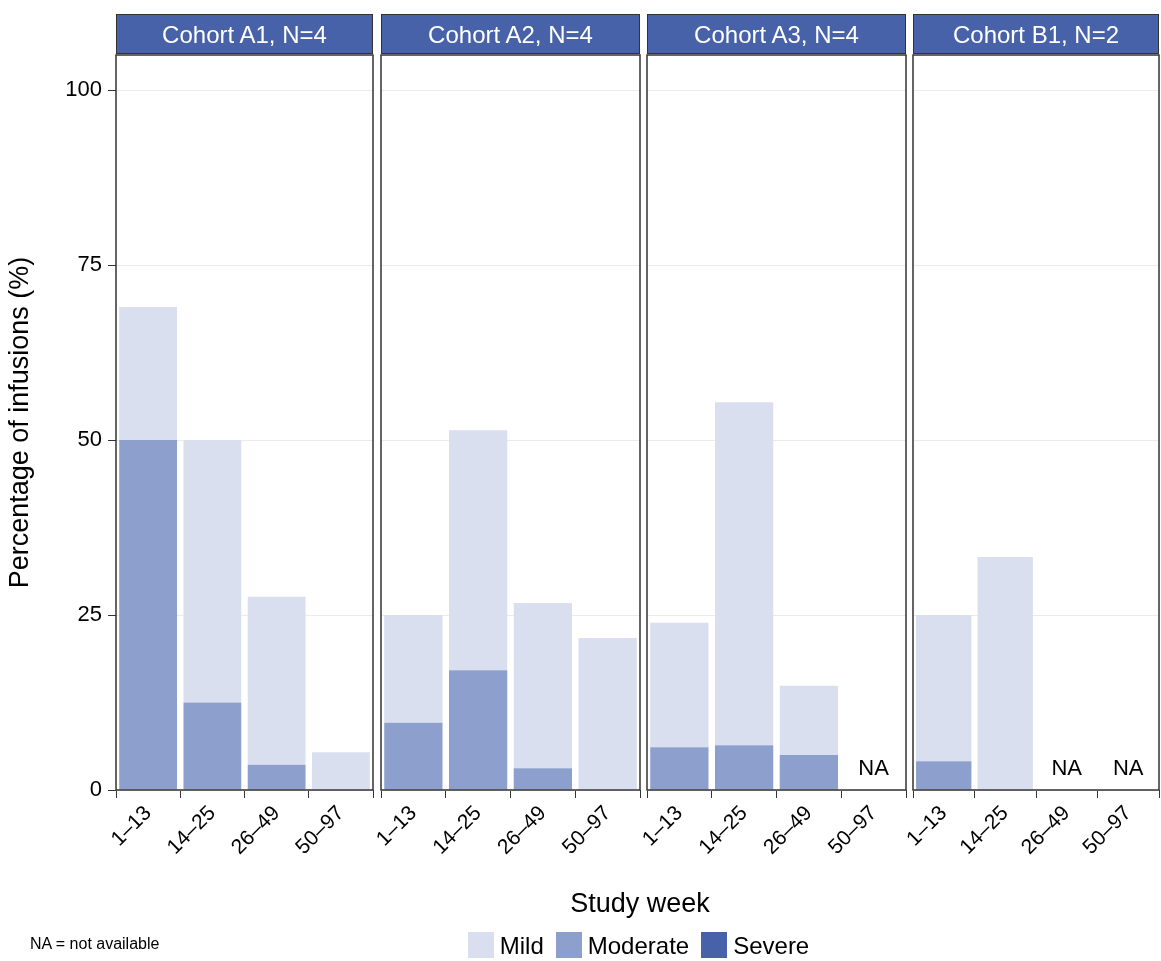 This screenshot has width=1161, height=961. What do you see at coordinates (1036, 34) in the screenshot?
I see `chart-title: Cohort B1, N=2` at bounding box center [1036, 34].